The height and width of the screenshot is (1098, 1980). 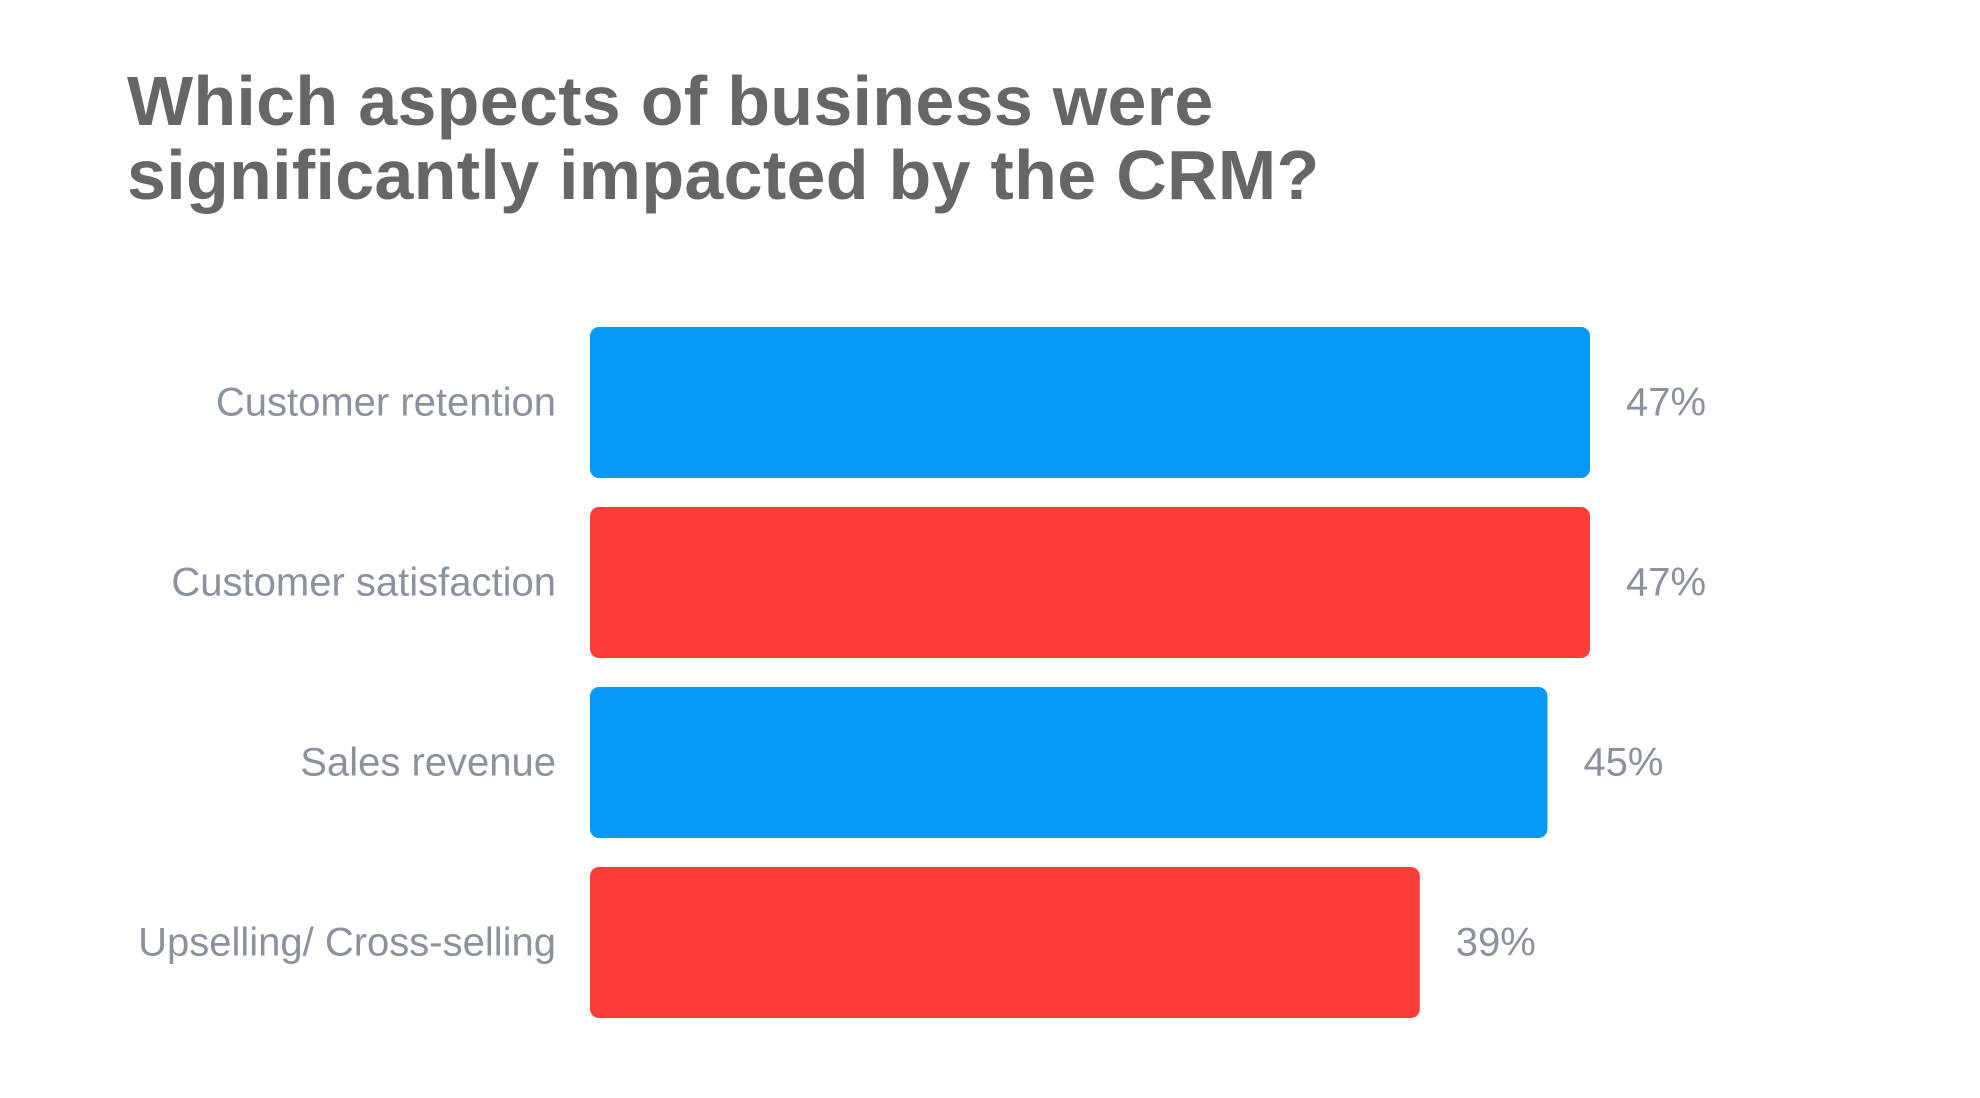 What do you see at coordinates (1666, 583) in the screenshot?
I see `value-label-2: 47%` at bounding box center [1666, 583].